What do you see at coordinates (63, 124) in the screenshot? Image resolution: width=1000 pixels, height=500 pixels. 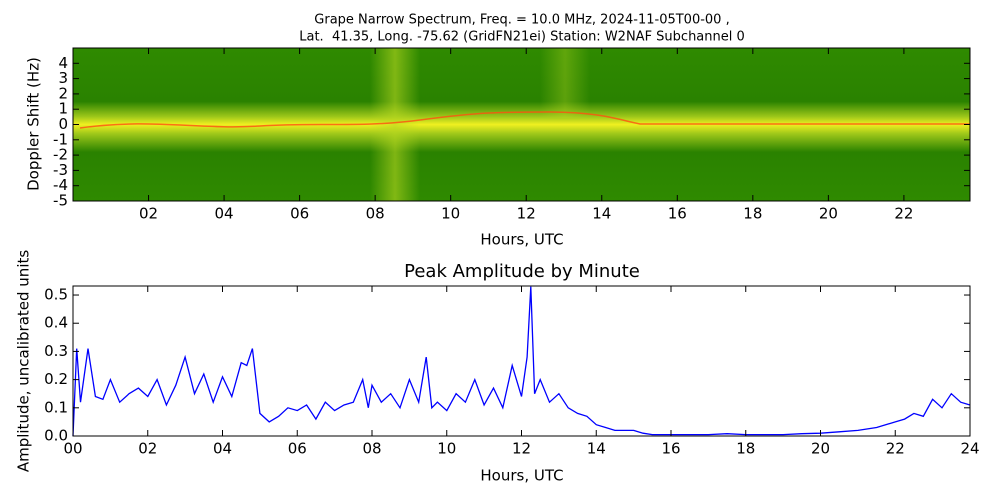 I see `y-tick-label: 0` at bounding box center [63, 124].